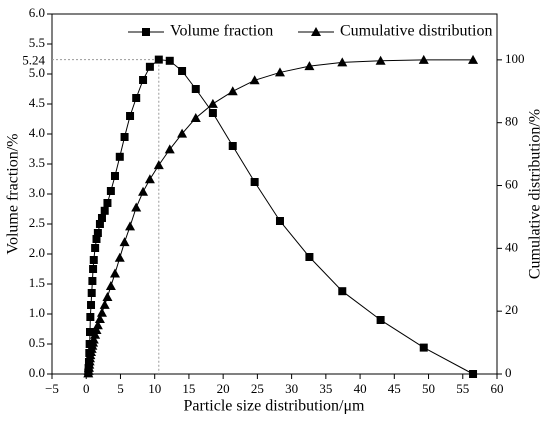 The width and height of the screenshot is (550, 422). What do you see at coordinates (37, 222) in the screenshot?
I see `y-tick-label: 2.5` at bounding box center [37, 222].